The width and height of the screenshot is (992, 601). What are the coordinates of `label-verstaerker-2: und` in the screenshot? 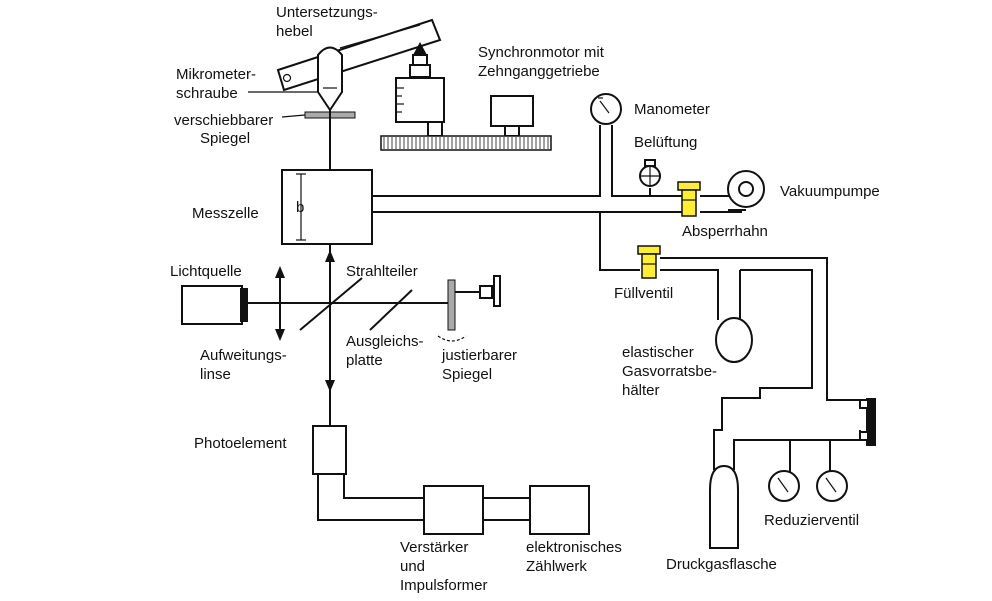 It's located at (412, 566).